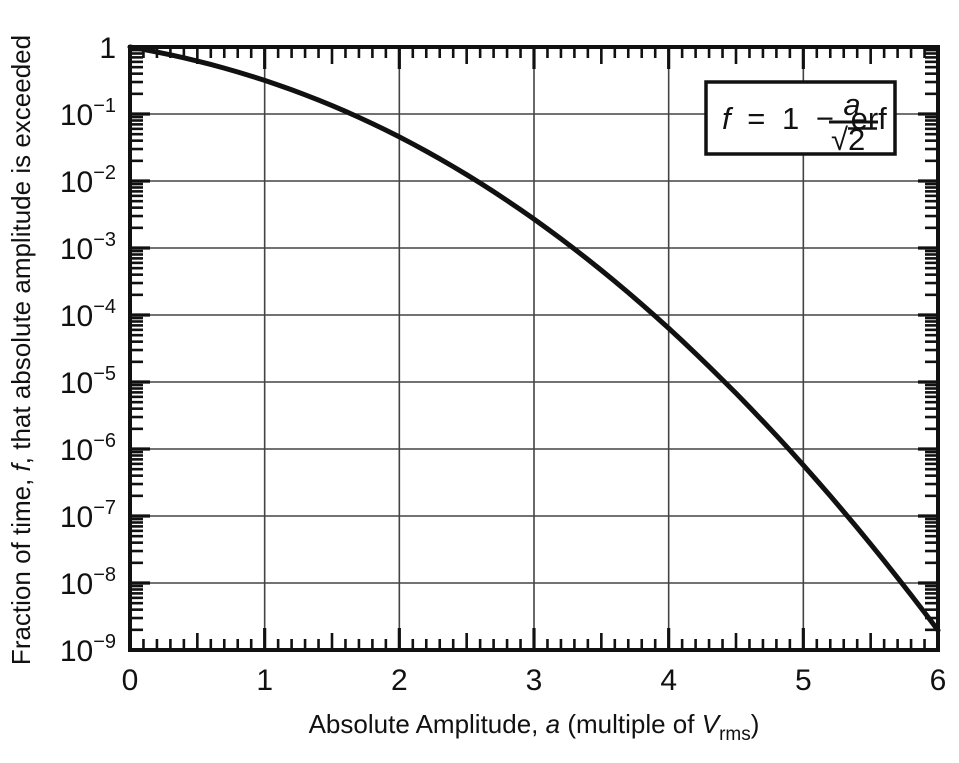  Describe the element at coordinates (668, 680) in the screenshot. I see `x-tick-label-4: 4` at that location.